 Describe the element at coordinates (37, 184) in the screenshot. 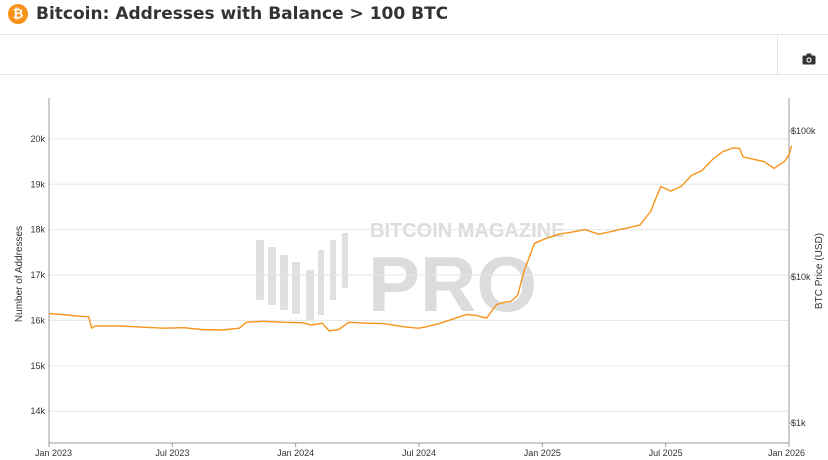

I see `y-tick-label: 19k` at that location.